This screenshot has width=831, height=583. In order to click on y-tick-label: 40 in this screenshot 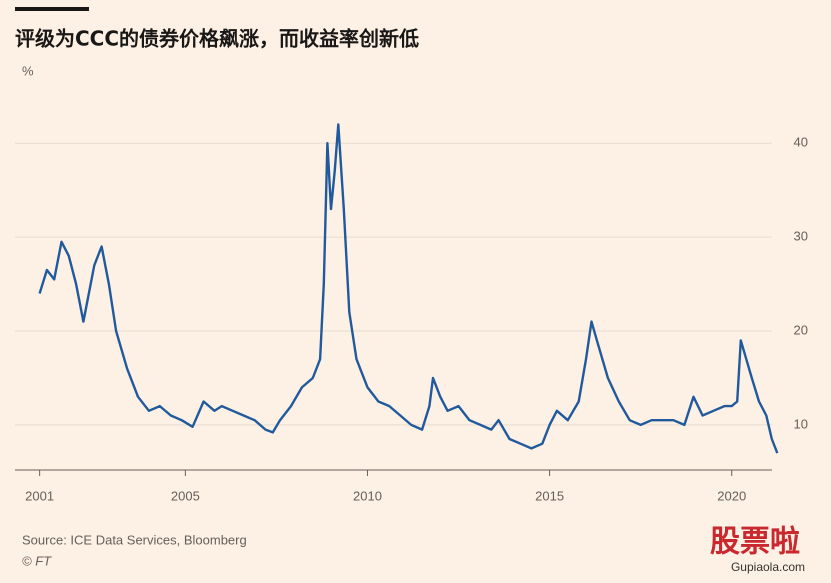, I will do `click(801, 142)`.